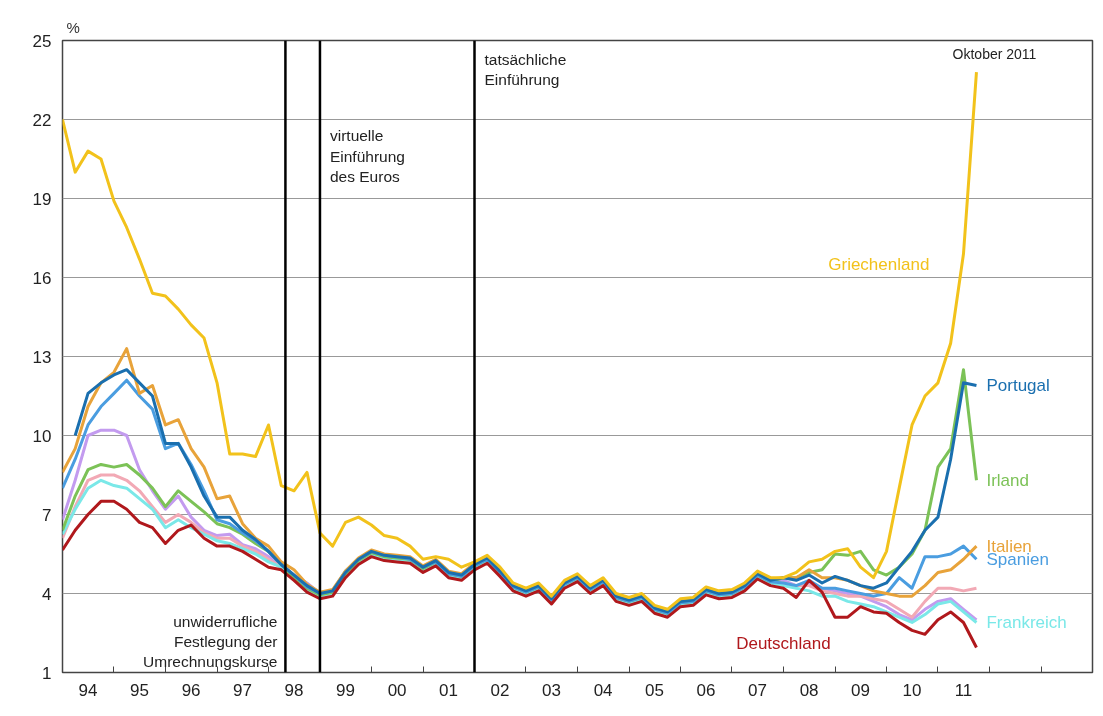 The image size is (1103, 716). I want to click on x-tick-label: 10, so click(912, 690).